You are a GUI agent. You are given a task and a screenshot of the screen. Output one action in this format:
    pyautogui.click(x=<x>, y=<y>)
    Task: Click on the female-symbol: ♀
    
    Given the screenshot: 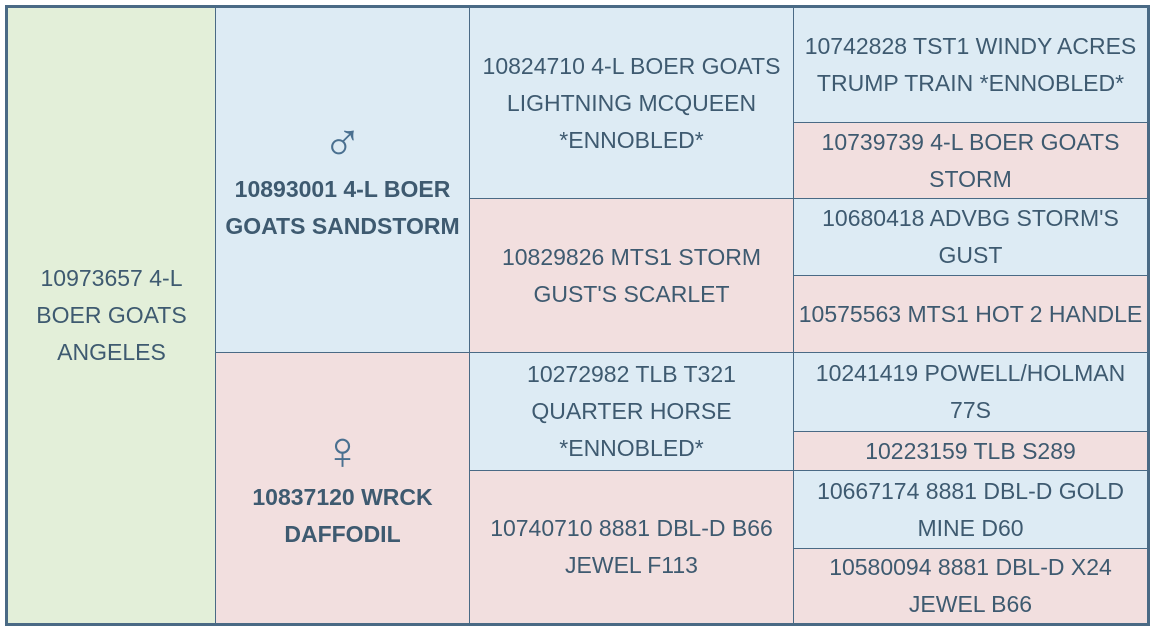 What is the action you would take?
    pyautogui.click(x=342, y=451)
    